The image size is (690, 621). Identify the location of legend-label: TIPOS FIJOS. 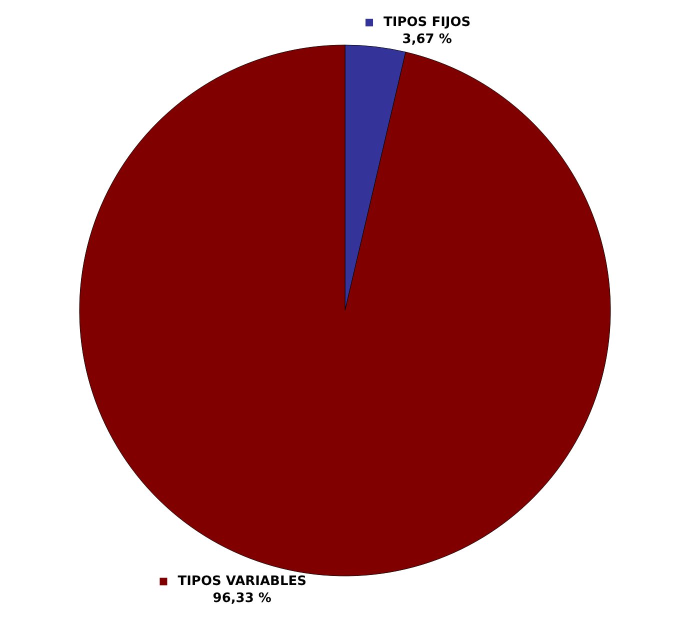
(427, 22).